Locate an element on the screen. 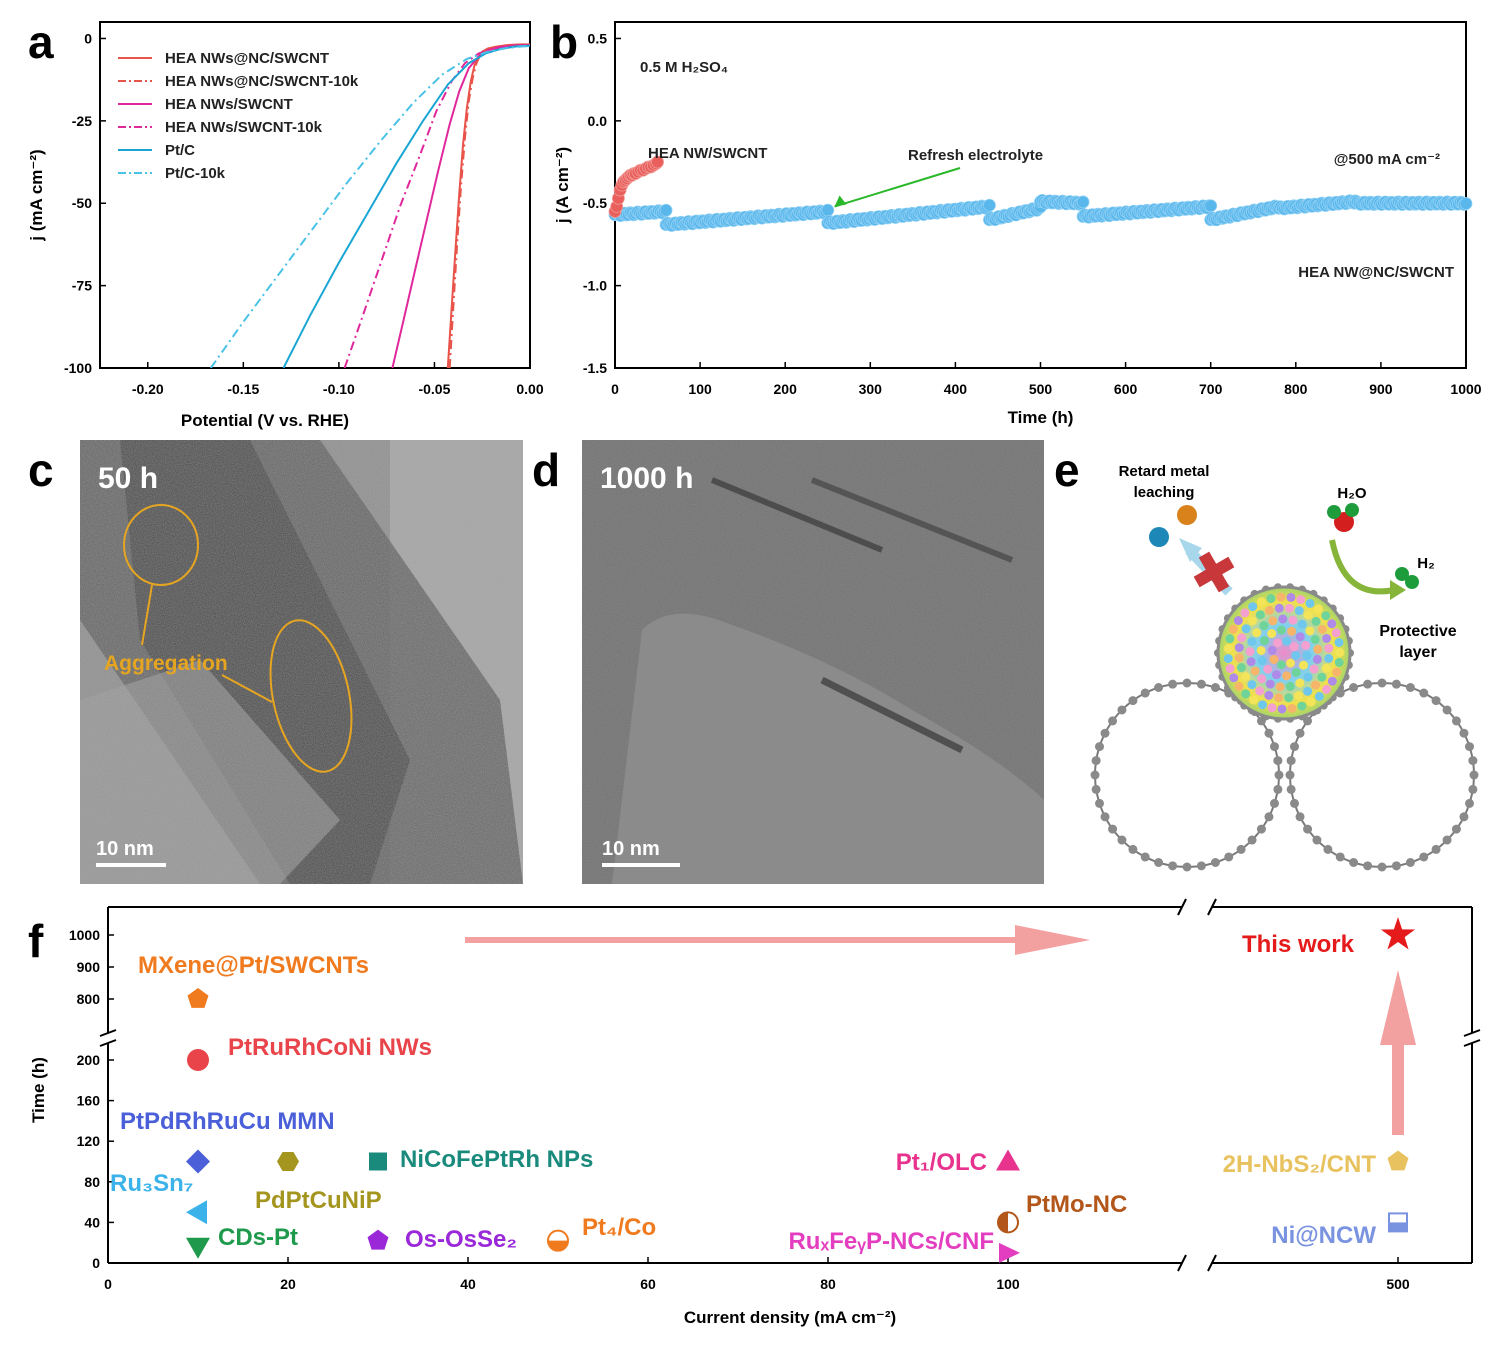 The width and height of the screenshot is (1494, 1345). scalebar-text-c: 10 nm is located at coordinates (125, 849).